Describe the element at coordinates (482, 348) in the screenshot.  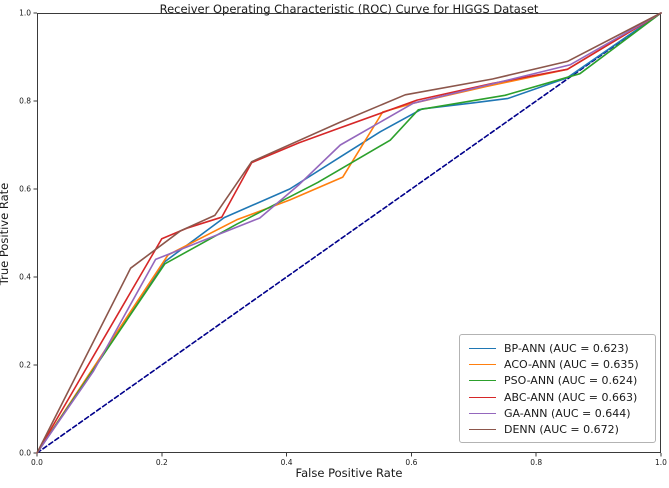
I see `legend-line-sample-bp-ann` at that location.